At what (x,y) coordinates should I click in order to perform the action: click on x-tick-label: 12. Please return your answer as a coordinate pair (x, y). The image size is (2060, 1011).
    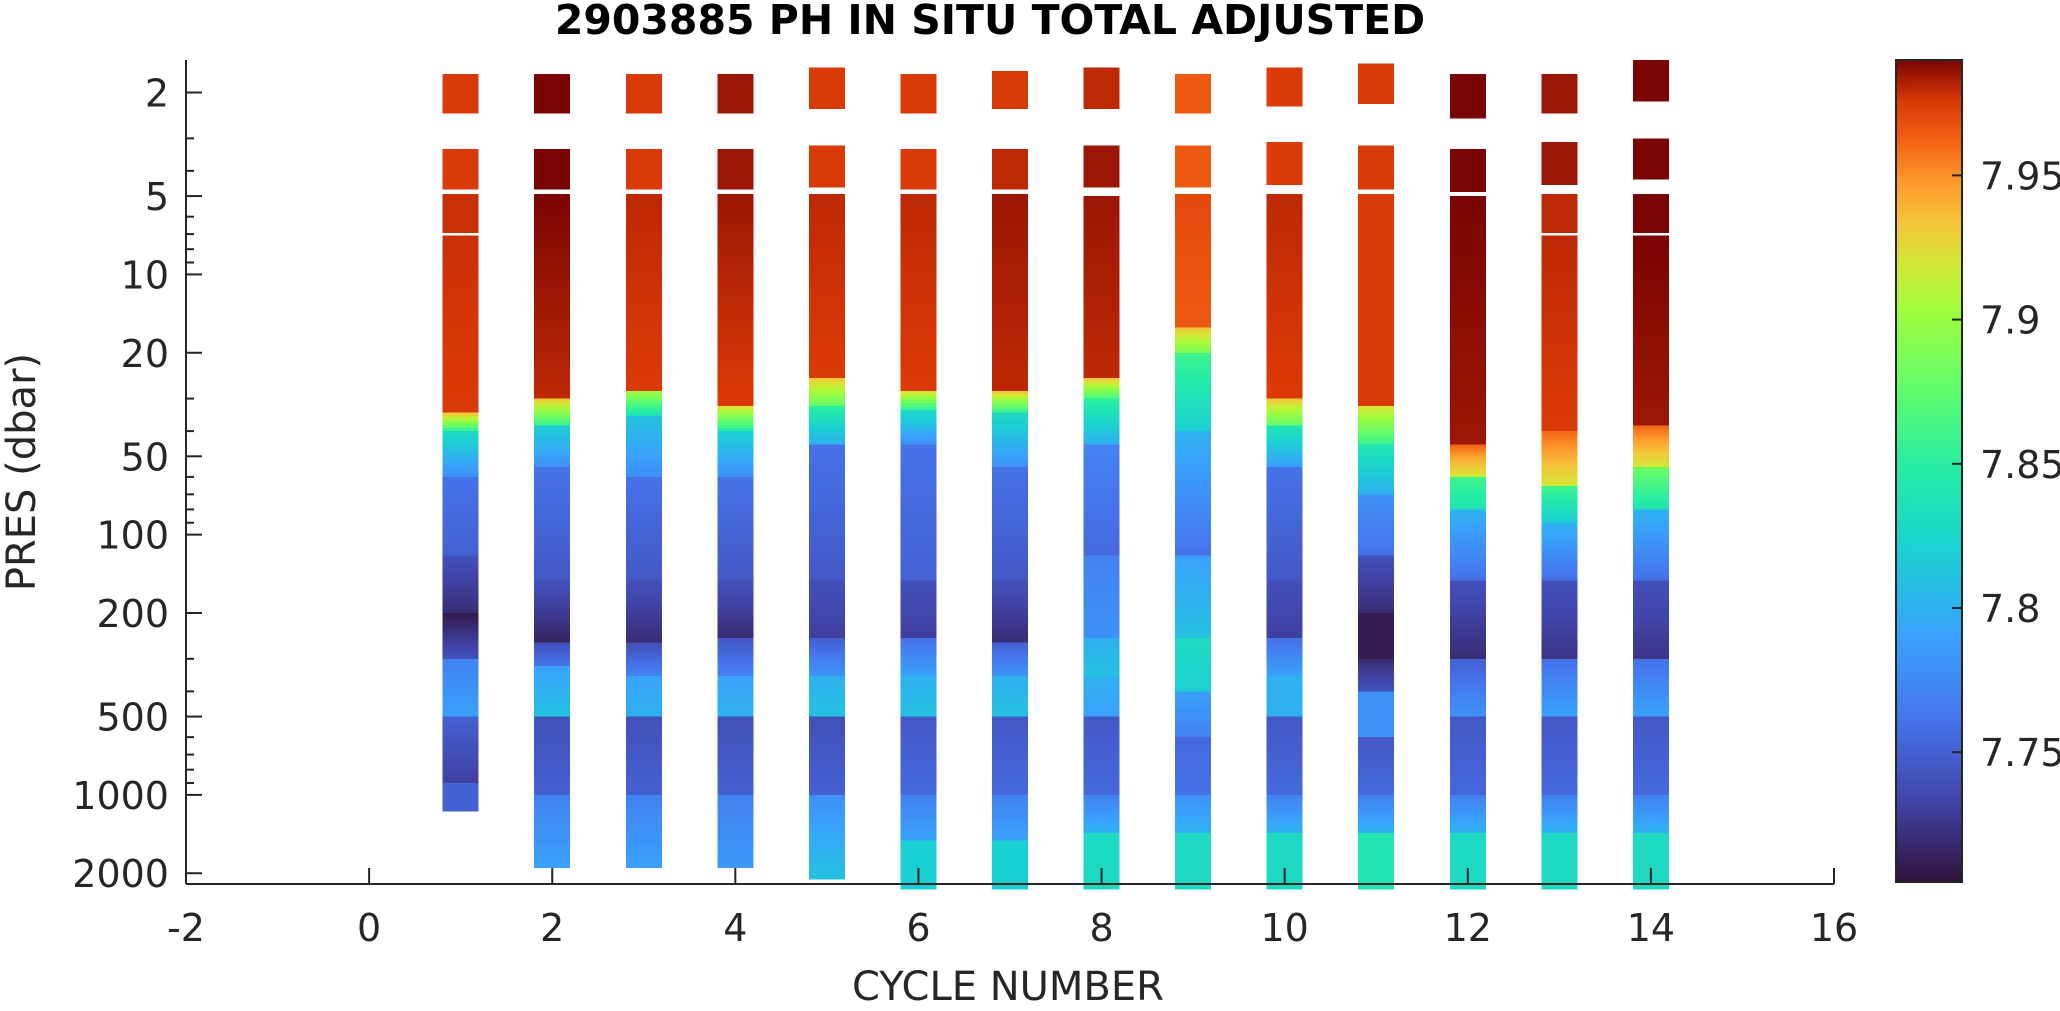
    Looking at the image, I should click on (1468, 928).